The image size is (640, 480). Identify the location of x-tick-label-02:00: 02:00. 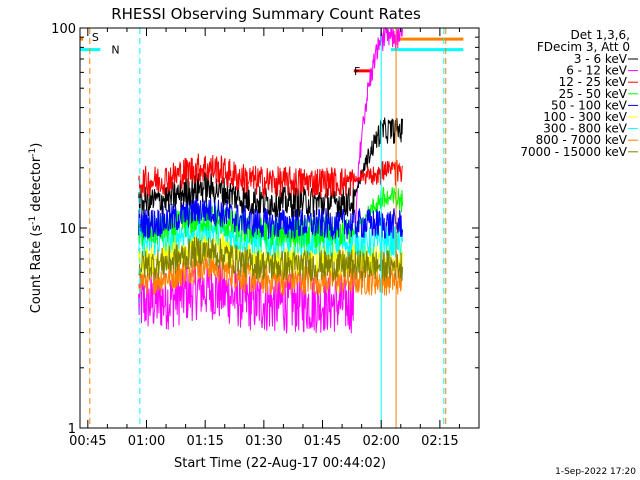
(380, 441).